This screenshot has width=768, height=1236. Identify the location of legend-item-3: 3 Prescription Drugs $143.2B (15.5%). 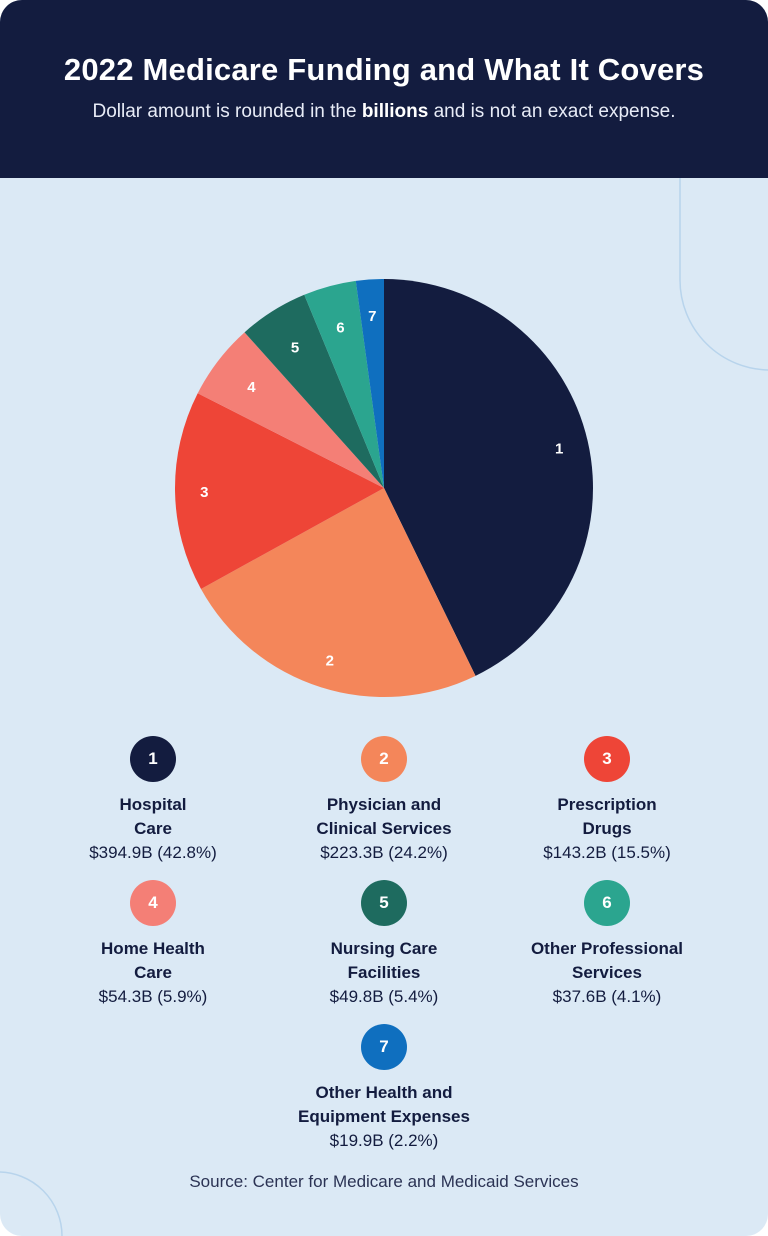
(607, 800).